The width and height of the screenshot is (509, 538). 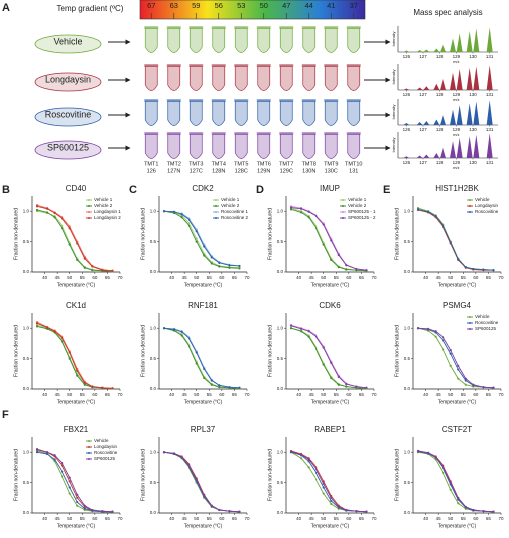 What do you see at coordinates (407, 210) in the screenshot?
I see `y-tick-label: 1.0` at bounding box center [407, 210].